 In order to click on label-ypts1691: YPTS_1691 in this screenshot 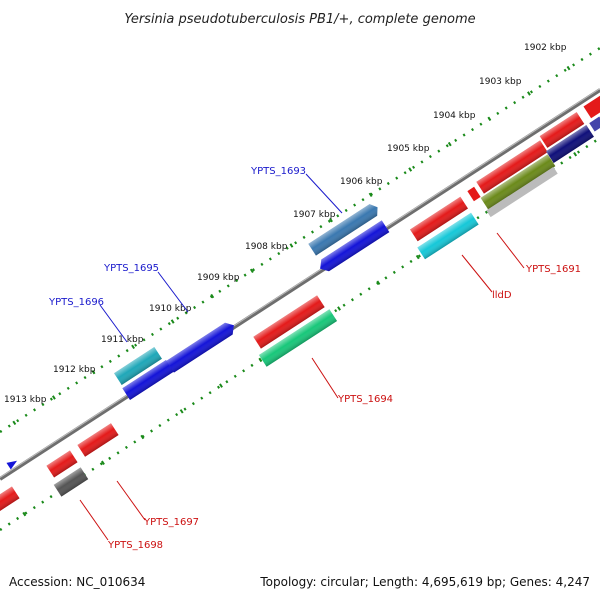, I will do `click(553, 269)`.